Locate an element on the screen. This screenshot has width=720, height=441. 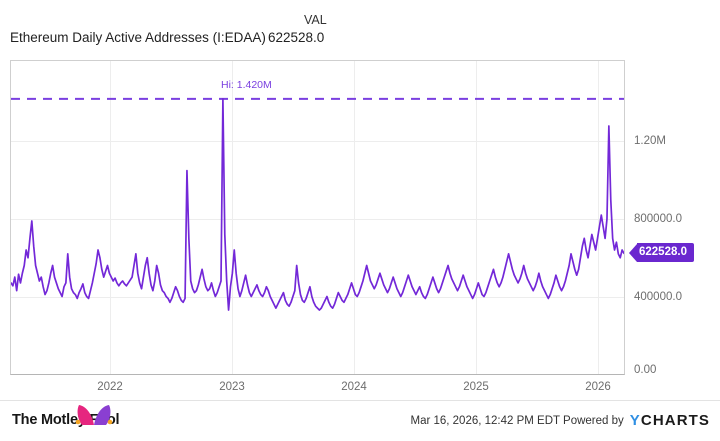
ycharts-logo: YCHARTS is located at coordinates (670, 421).